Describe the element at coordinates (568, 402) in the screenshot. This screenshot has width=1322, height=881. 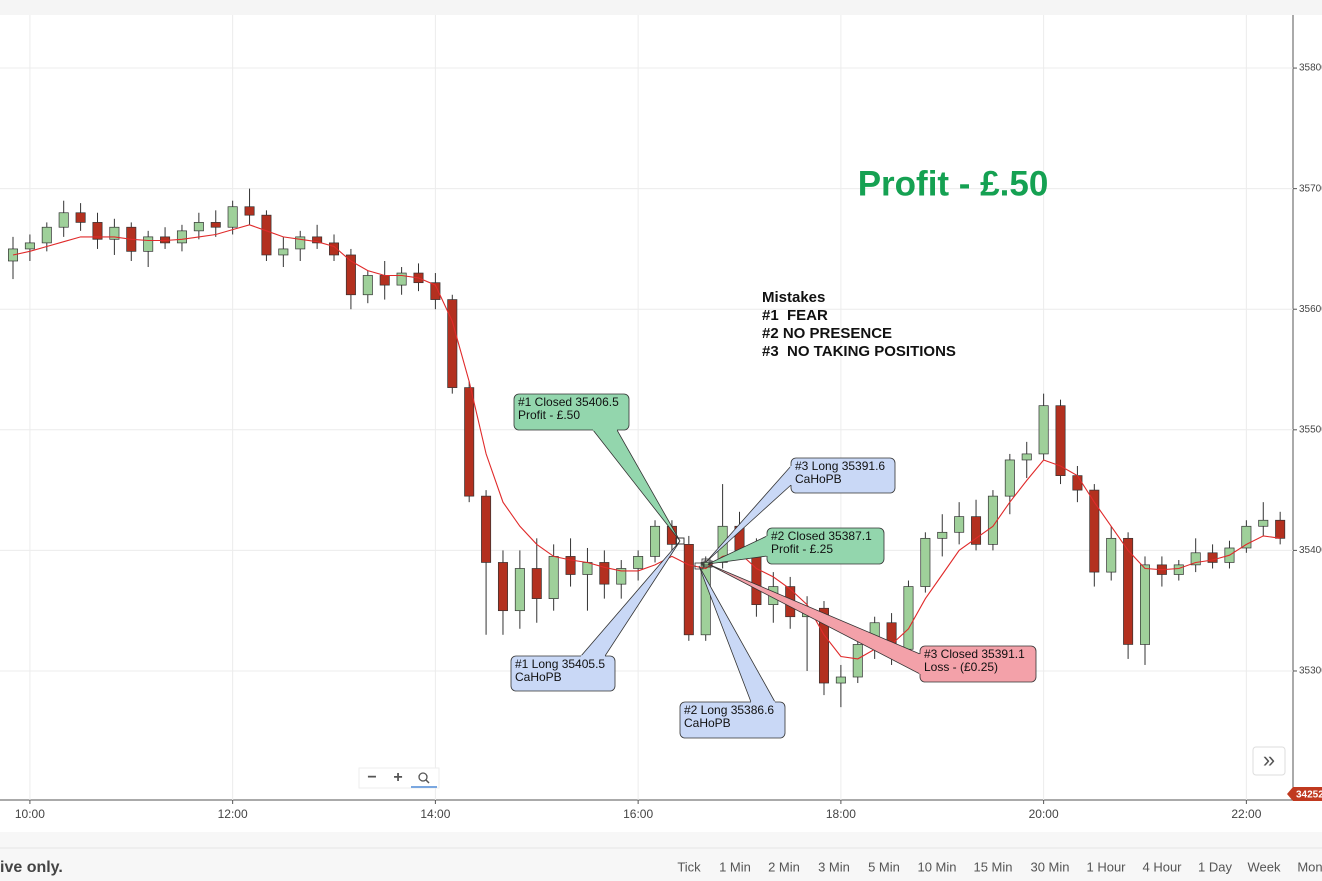
I see `annotation-text: #1 Closed 35406.5` at that location.